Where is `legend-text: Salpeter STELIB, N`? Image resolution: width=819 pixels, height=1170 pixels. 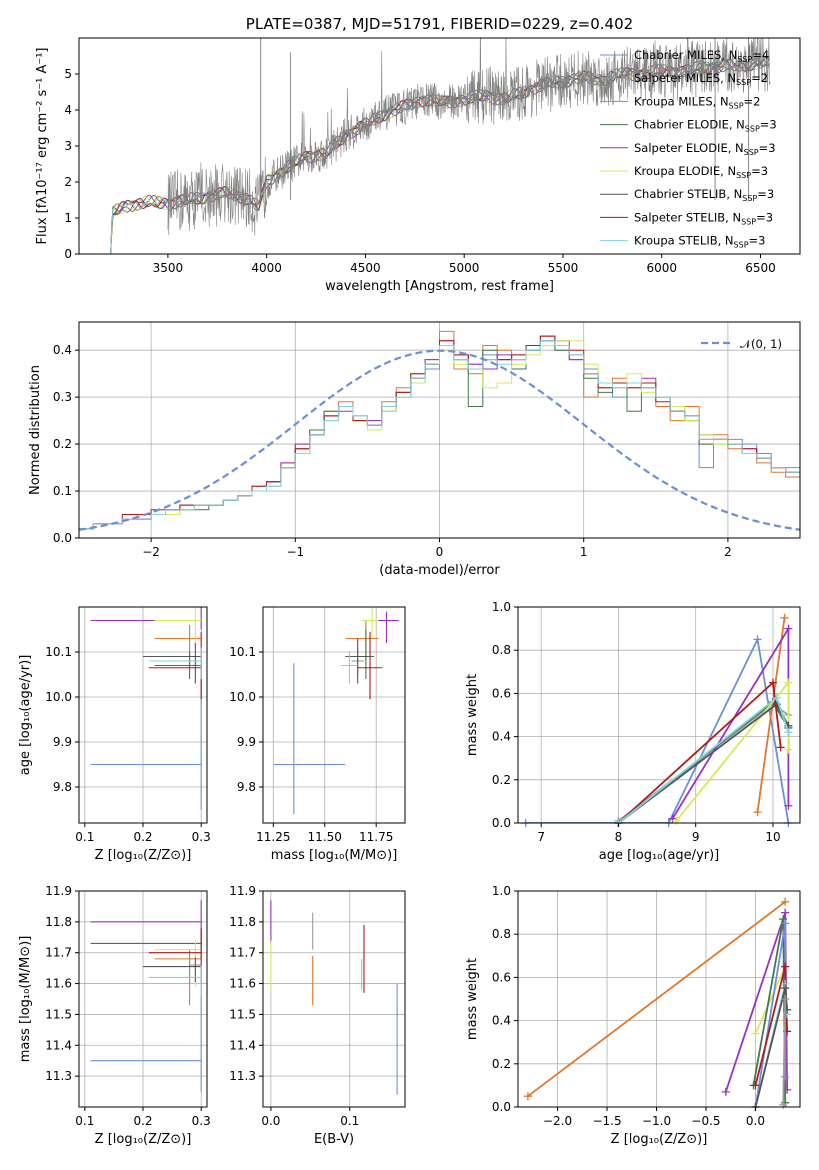
legend-text: Salpeter STELIB, N is located at coordinates (687, 217).